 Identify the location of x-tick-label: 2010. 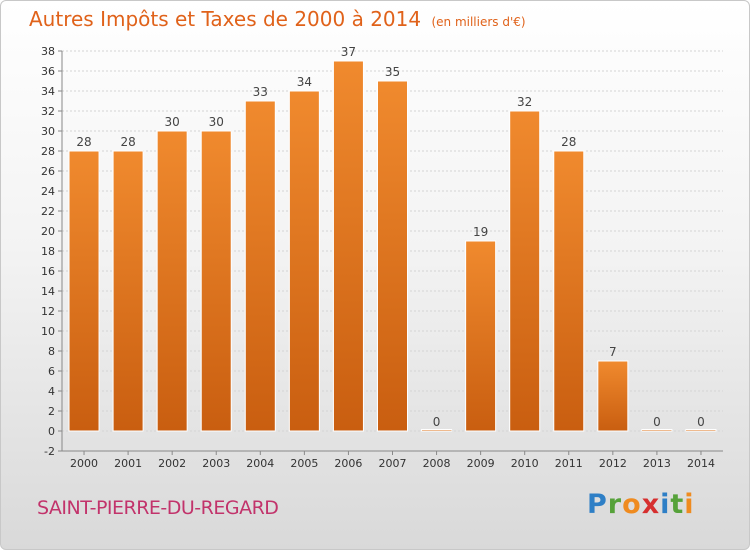
(525, 463).